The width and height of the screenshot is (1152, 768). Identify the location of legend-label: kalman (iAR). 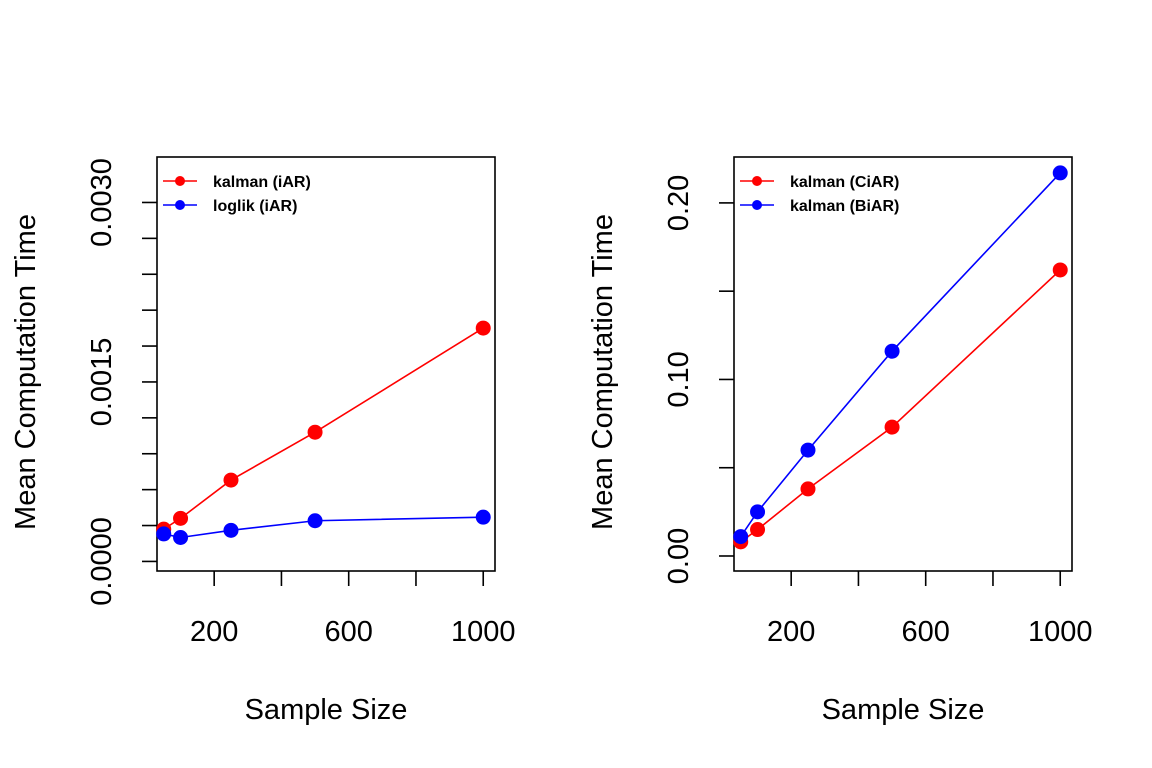
(262, 182).